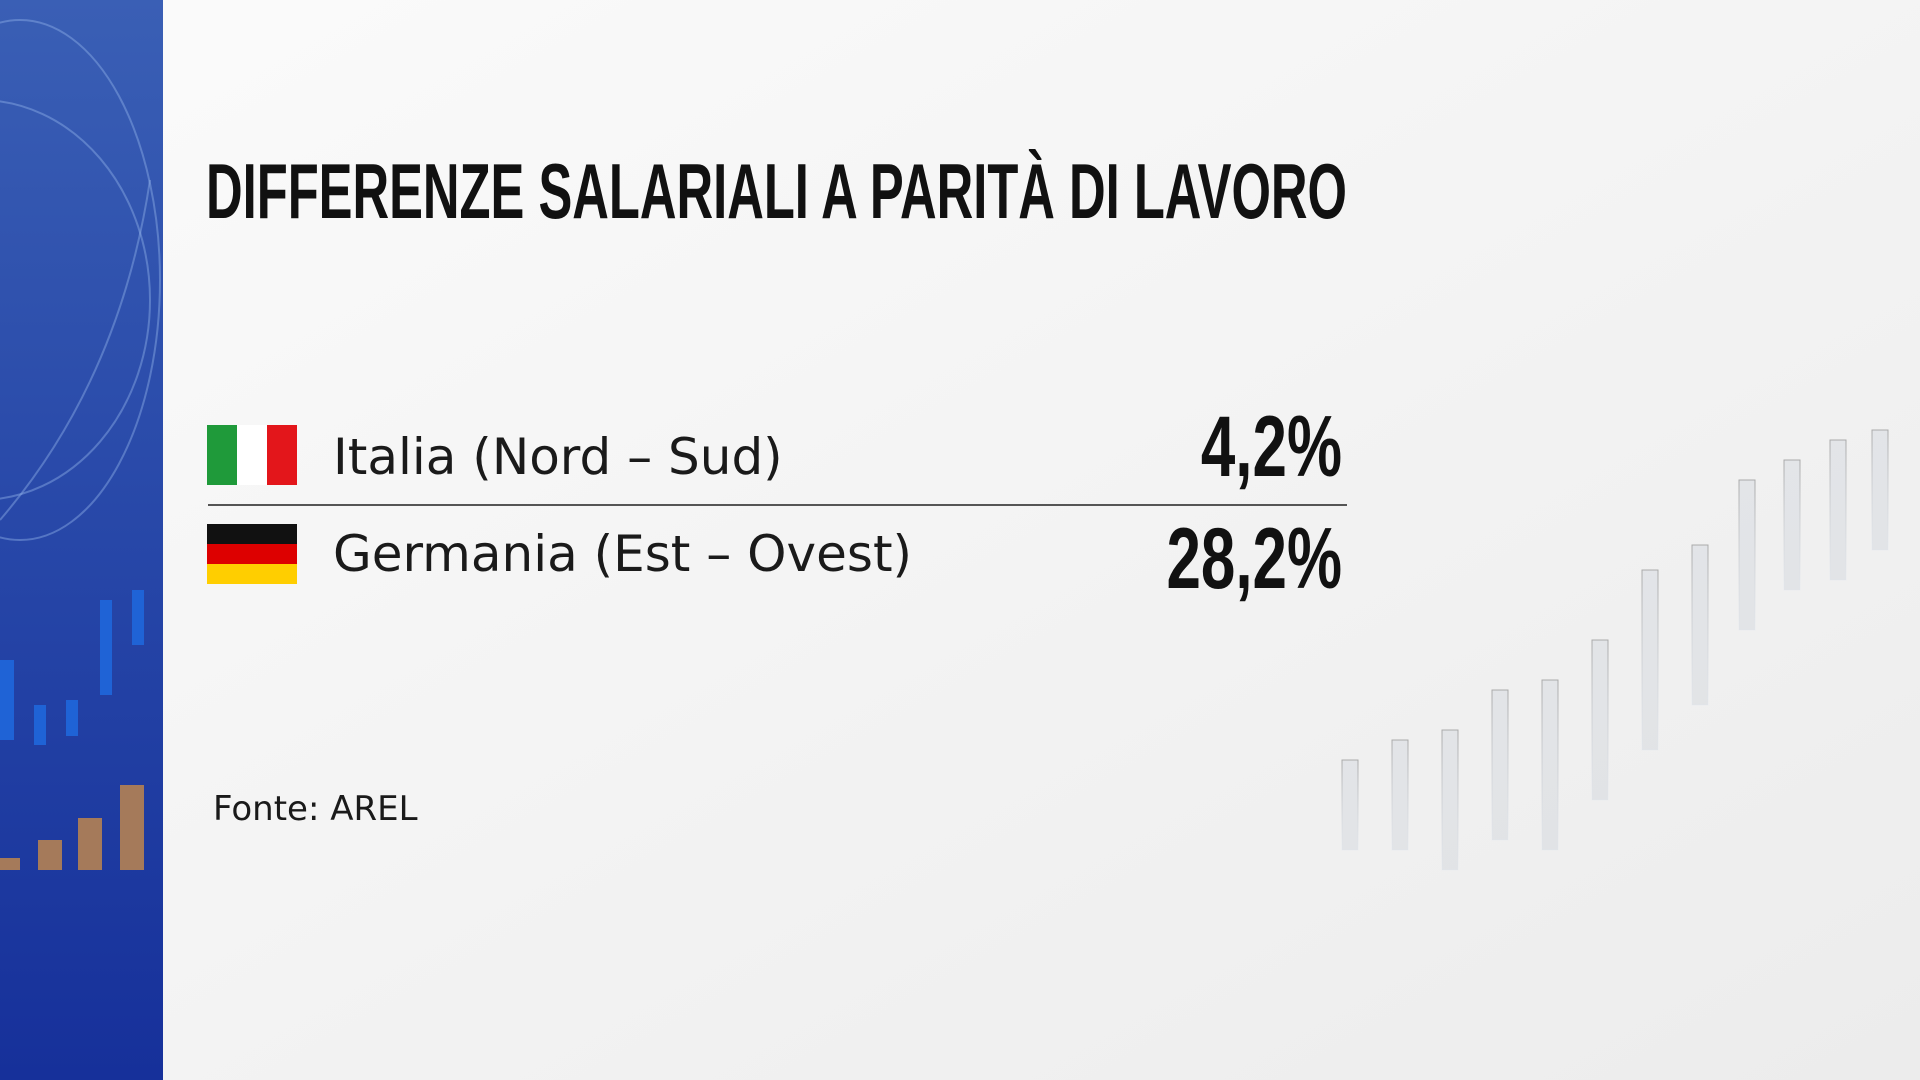 The image size is (1920, 1080). I want to click on panel-bars, so click(72, 730).